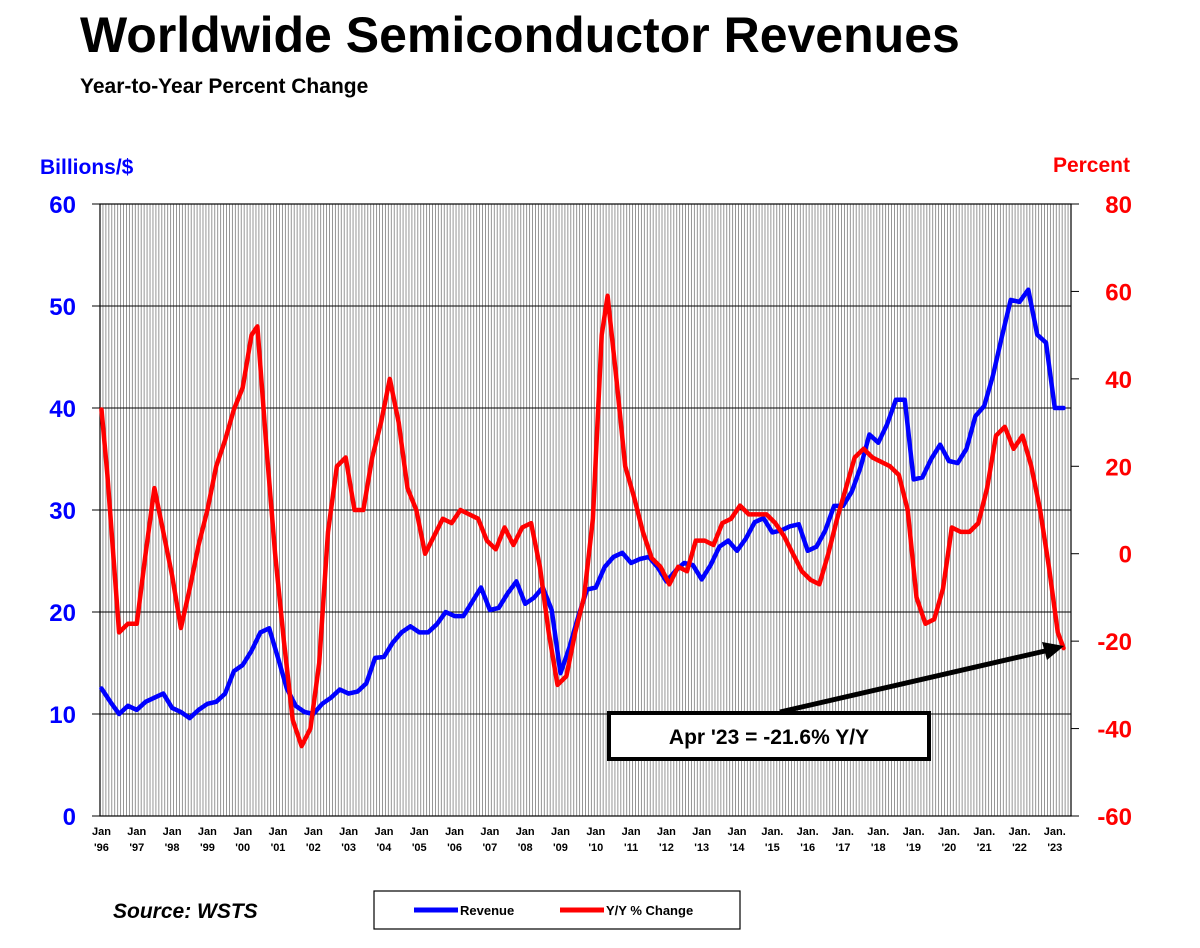 The image size is (1200, 948). What do you see at coordinates (525, 848) in the screenshot?
I see `x-tick-label-year: '08` at bounding box center [525, 848].